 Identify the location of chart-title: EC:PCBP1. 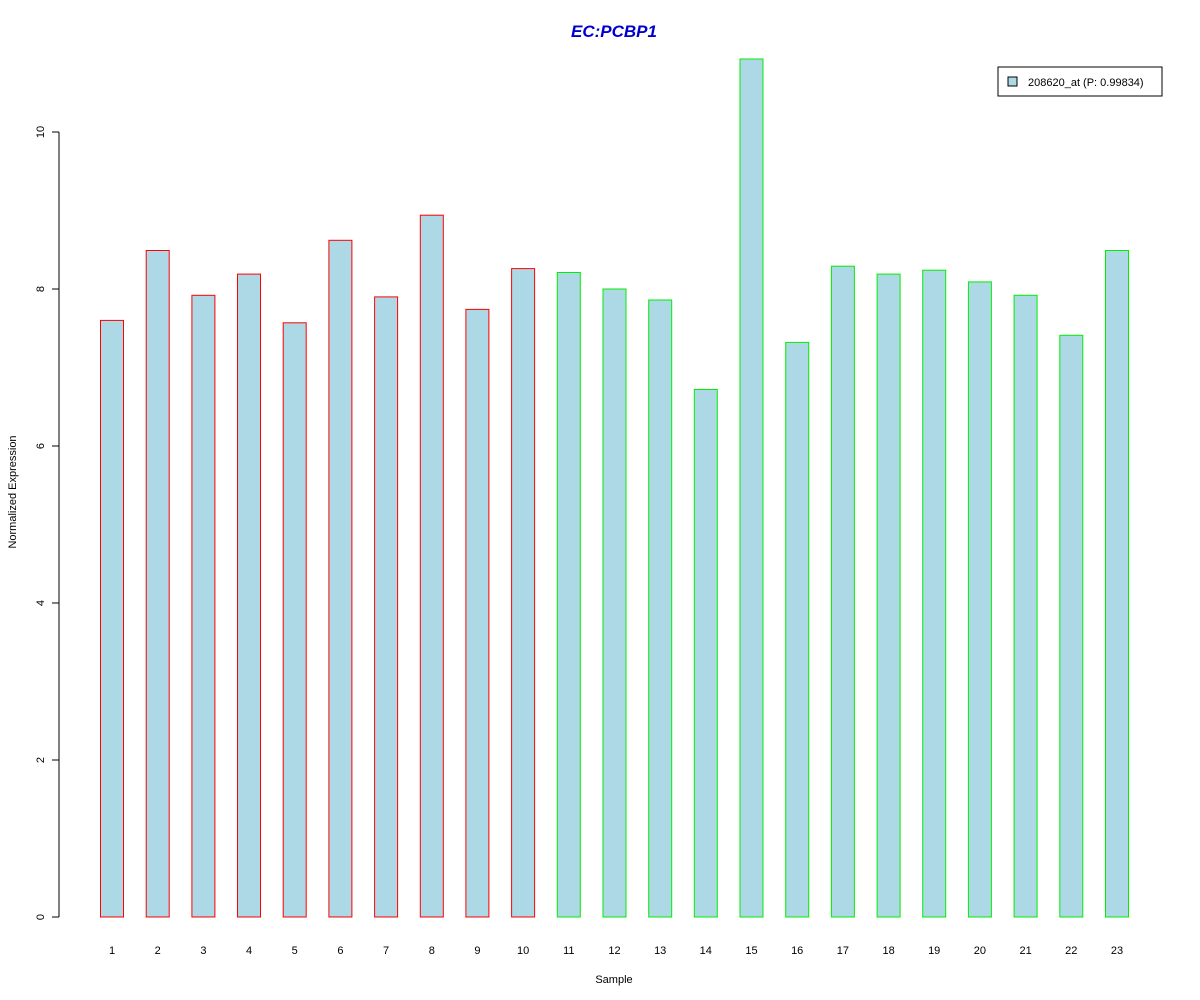
(614, 31).